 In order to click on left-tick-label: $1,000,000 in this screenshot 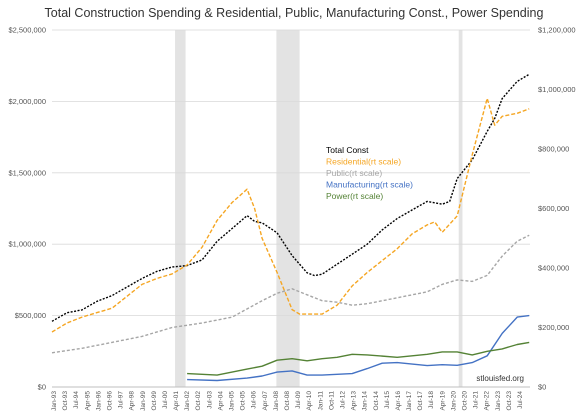, I will do `click(27, 244)`.